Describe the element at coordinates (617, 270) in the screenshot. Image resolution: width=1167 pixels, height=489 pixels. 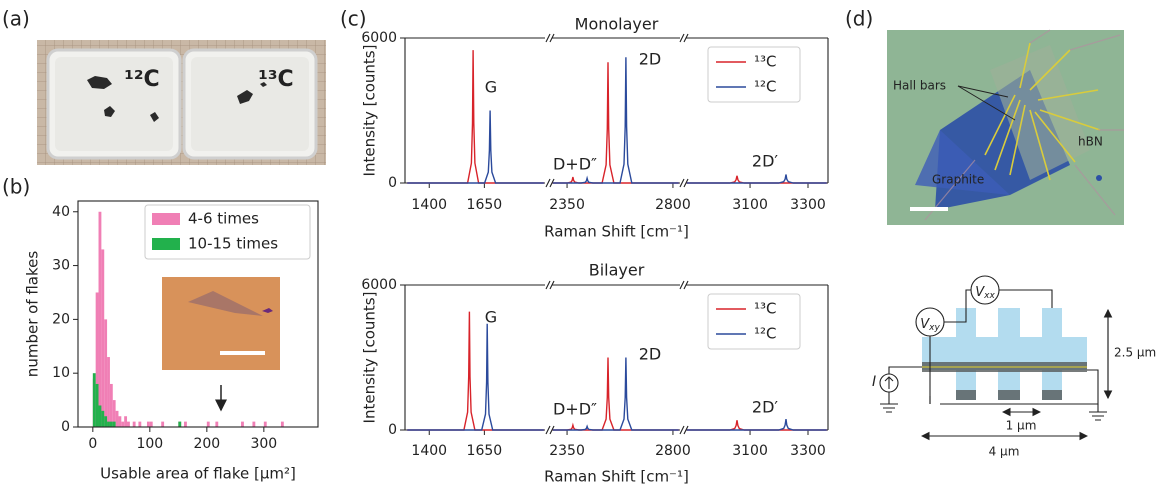
I see `chart-title: Bilayer` at that location.